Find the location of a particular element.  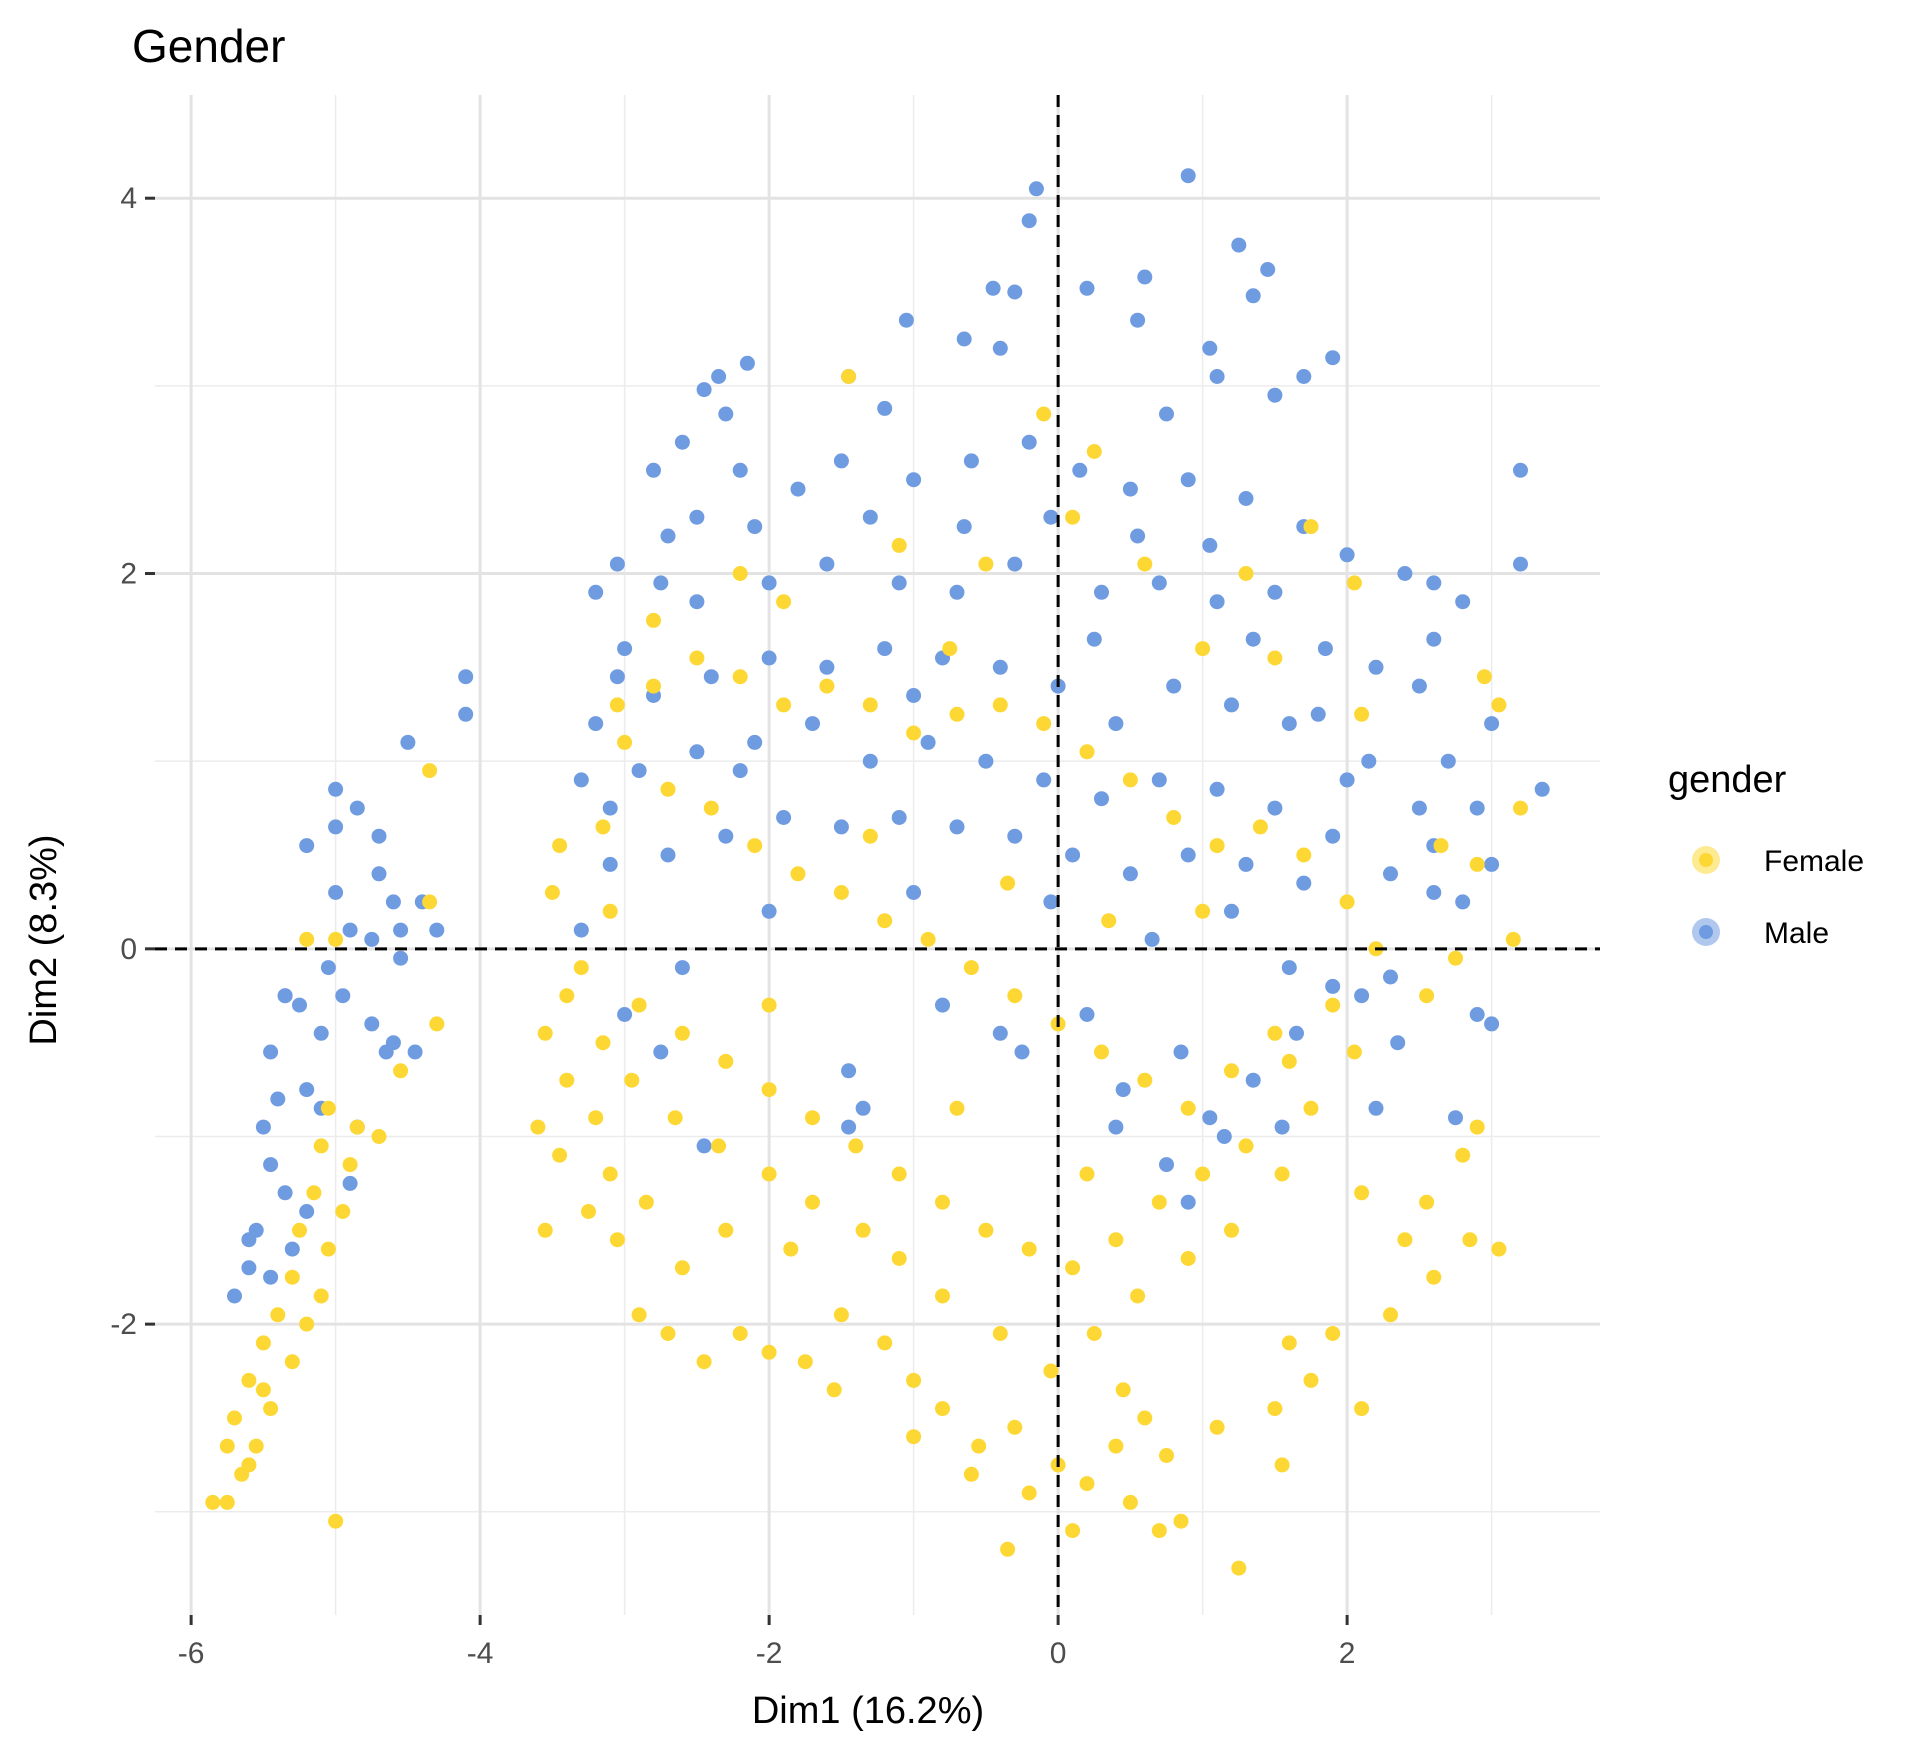

y-tick-label: 4 is located at coordinates (128, 198).